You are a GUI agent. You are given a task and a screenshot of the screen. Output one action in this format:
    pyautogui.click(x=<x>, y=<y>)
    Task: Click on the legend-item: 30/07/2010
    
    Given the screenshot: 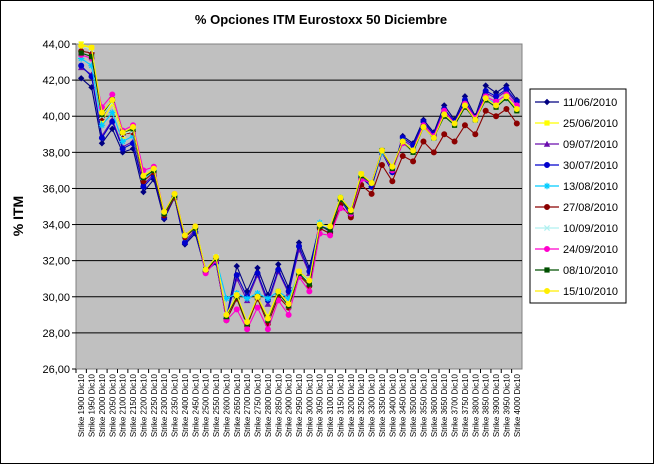 What is the action you would take?
    pyautogui.click(x=576, y=166)
    